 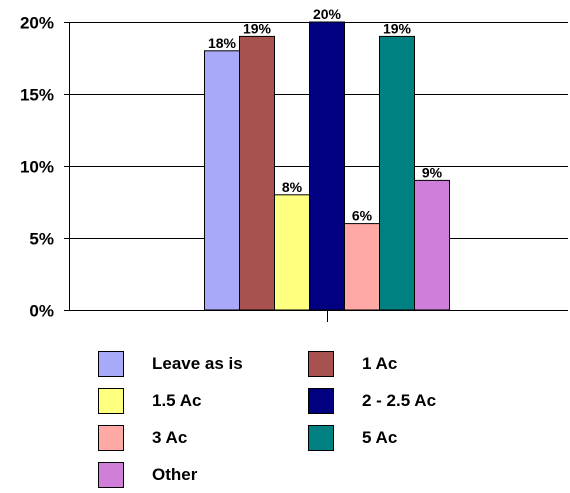 I want to click on legend-label: Leave as is, so click(x=197, y=363).